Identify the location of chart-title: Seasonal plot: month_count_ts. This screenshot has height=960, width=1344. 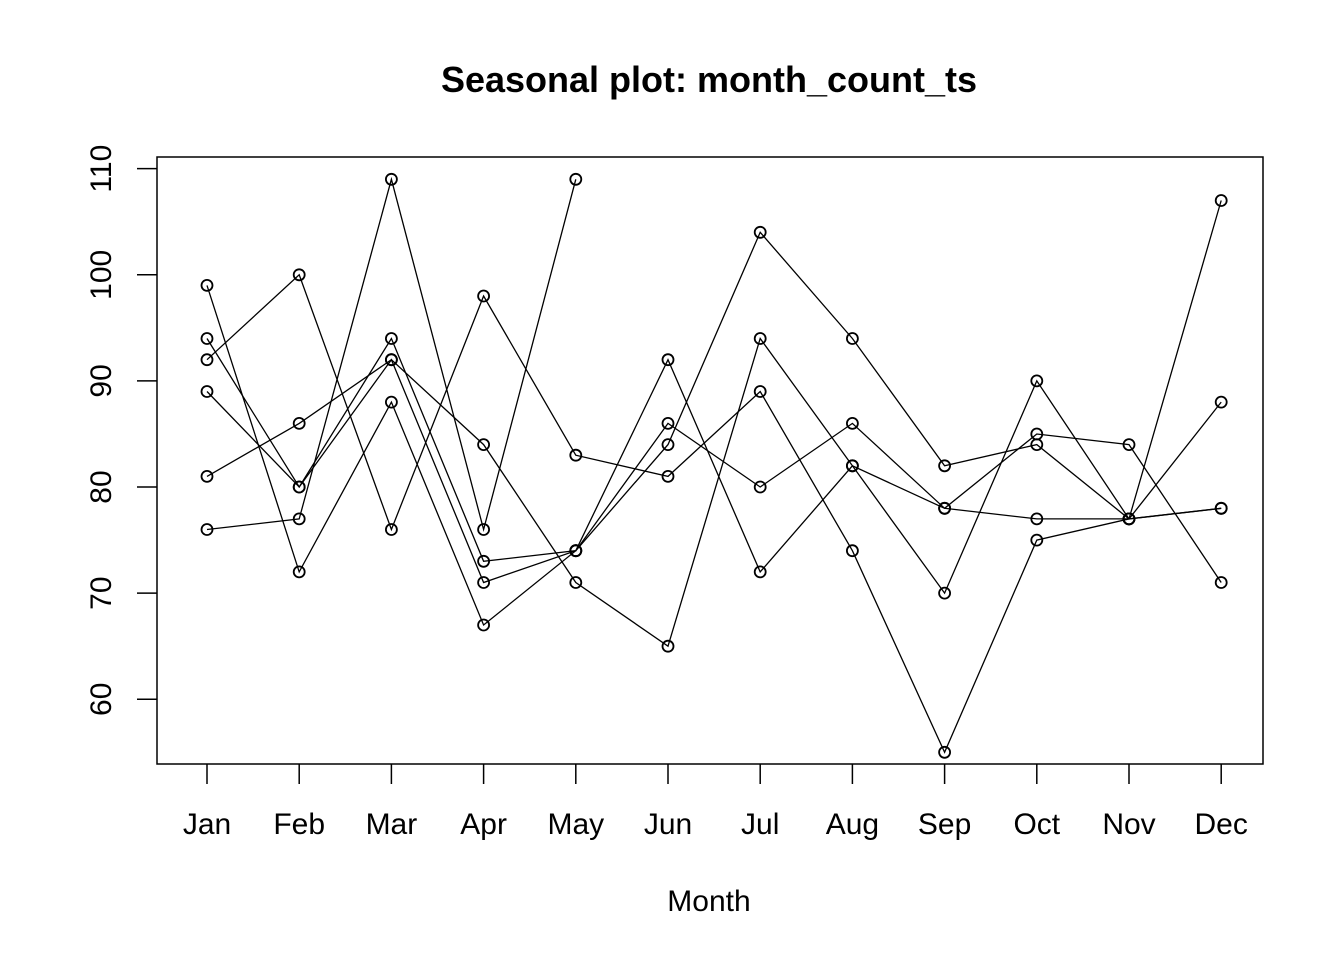
(709, 79).